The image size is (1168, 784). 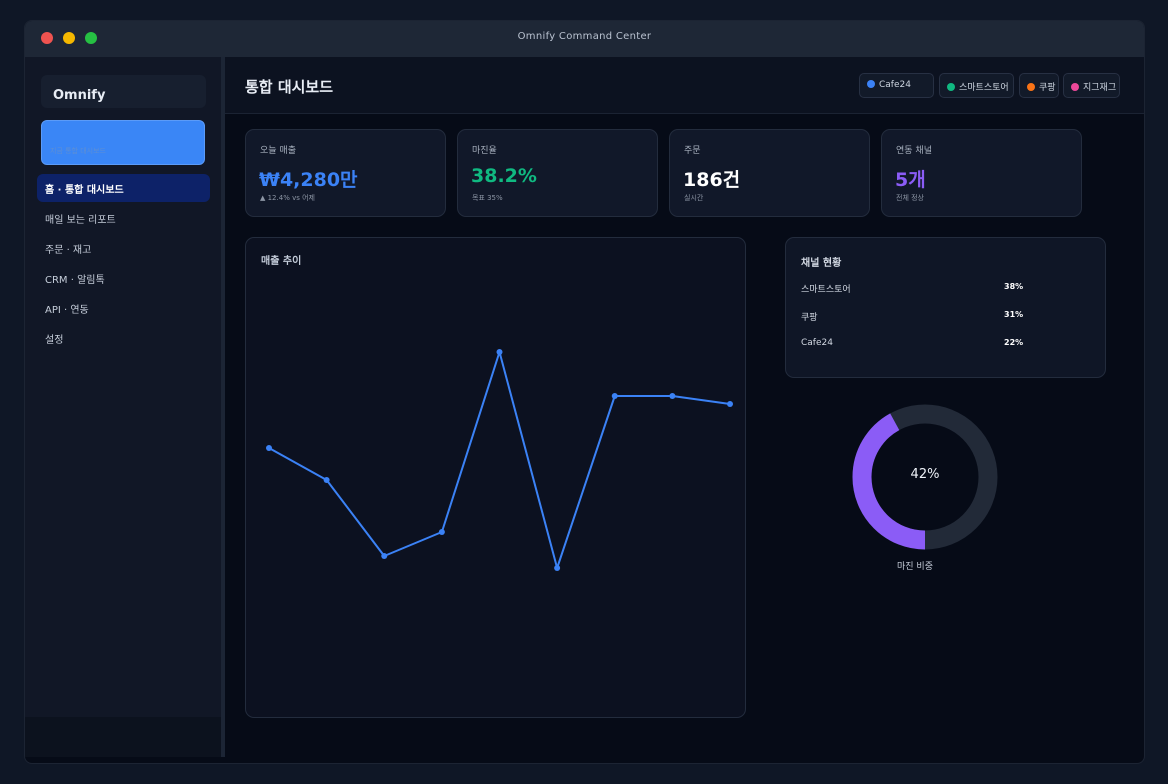 What do you see at coordinates (1014, 286) in the screenshot?
I see `channel-share: 38%` at bounding box center [1014, 286].